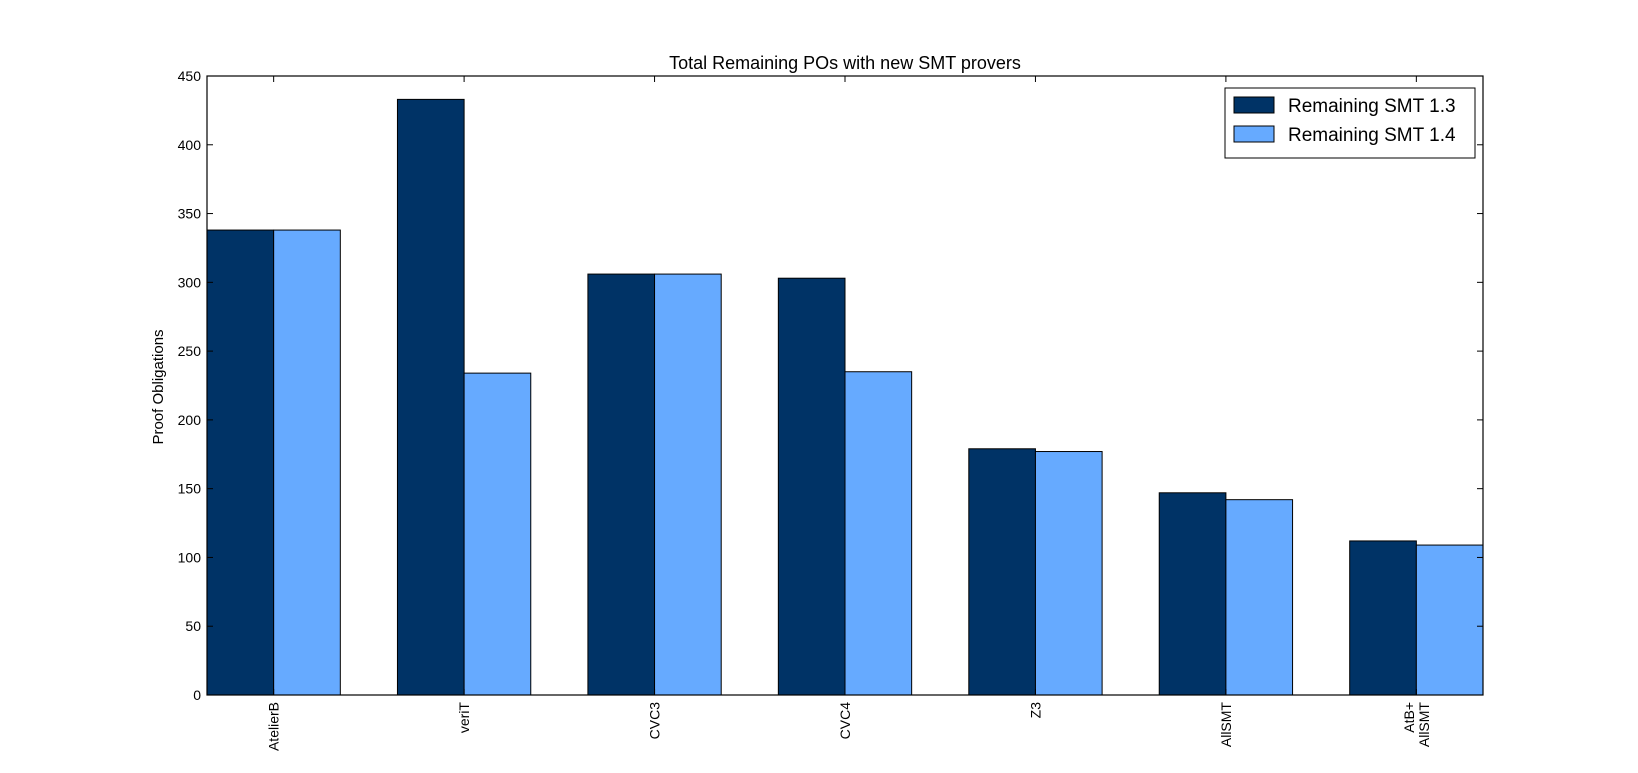 The width and height of the screenshot is (1638, 773). I want to click on y-tick-label: 0, so click(197, 695).